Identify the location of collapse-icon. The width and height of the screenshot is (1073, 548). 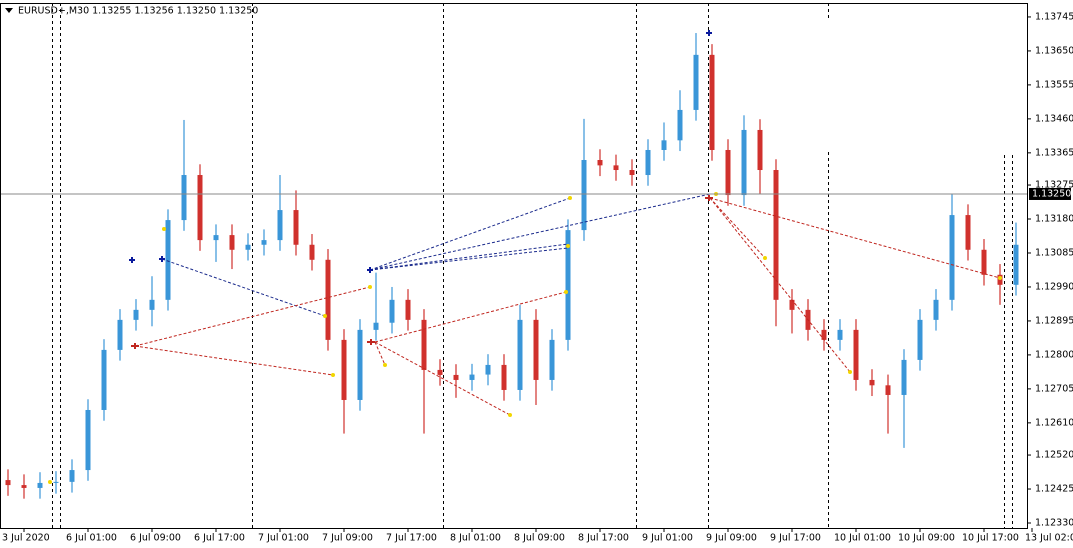
(9, 10).